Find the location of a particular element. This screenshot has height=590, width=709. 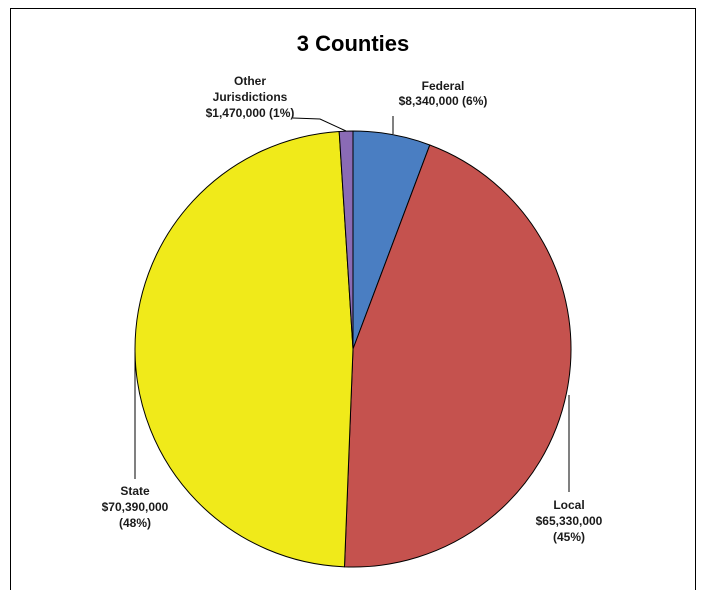

slice-label-state: State $70,390,000 (48%) is located at coordinates (135, 507).